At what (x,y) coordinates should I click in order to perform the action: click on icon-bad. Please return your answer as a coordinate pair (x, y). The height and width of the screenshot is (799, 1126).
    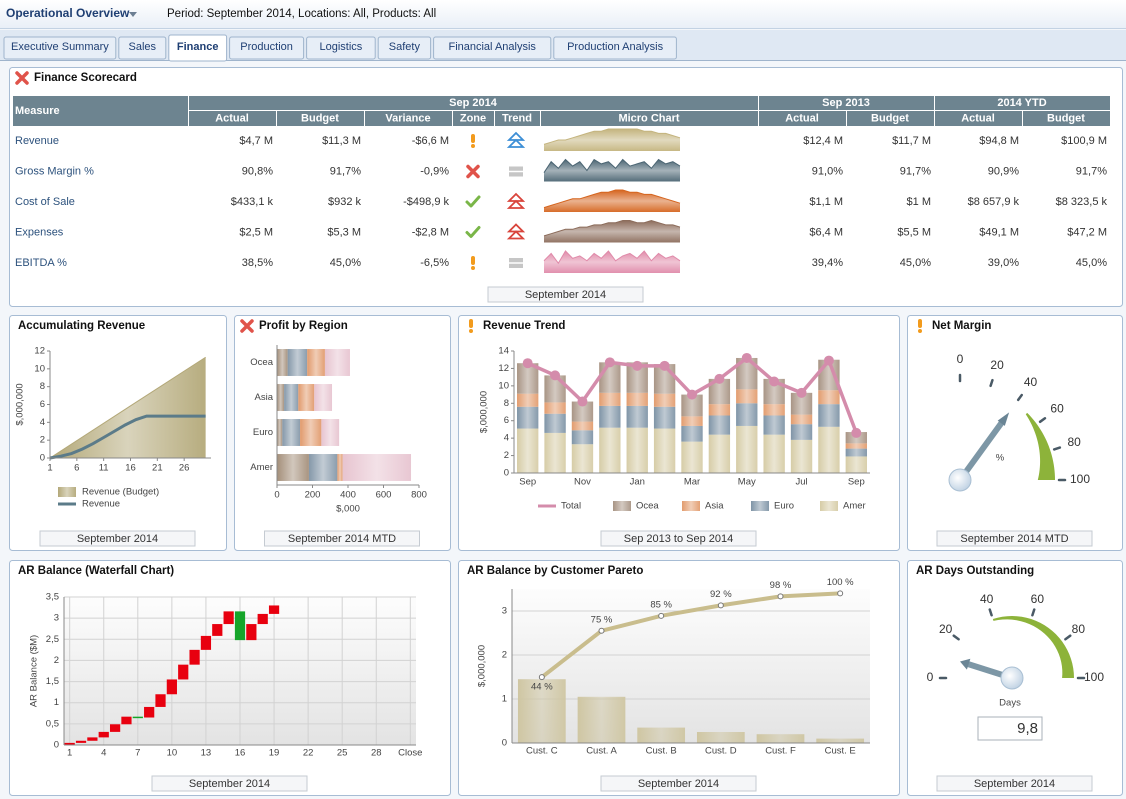
    Looking at the image, I should click on (473, 171).